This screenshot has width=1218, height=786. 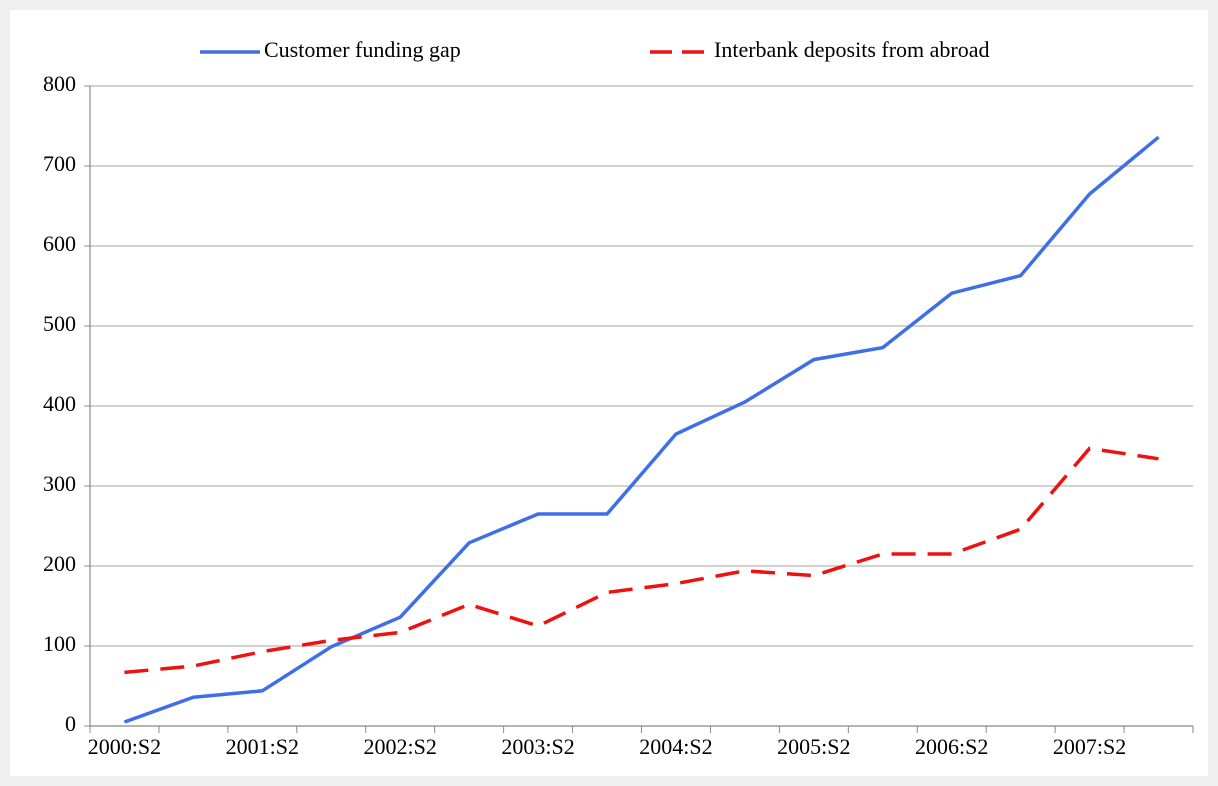 What do you see at coordinates (59, 323) in the screenshot?
I see `y-tick-label: 500` at bounding box center [59, 323].